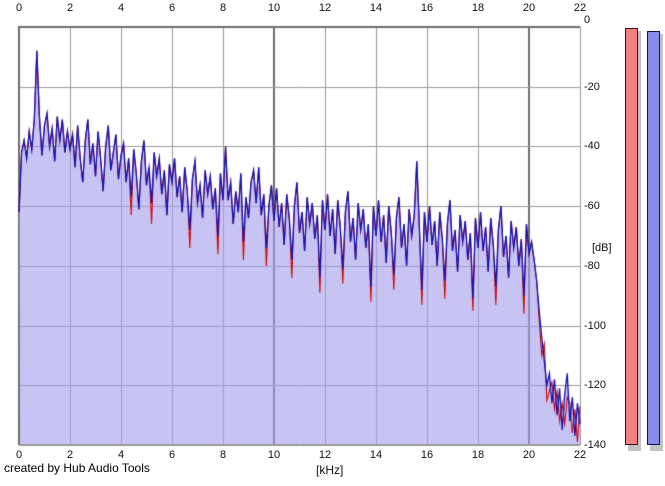 Image resolution: width=665 pixels, height=486 pixels. Describe the element at coordinates (631, 236) in the screenshot. I see `pink-level-meter-bar` at that location.